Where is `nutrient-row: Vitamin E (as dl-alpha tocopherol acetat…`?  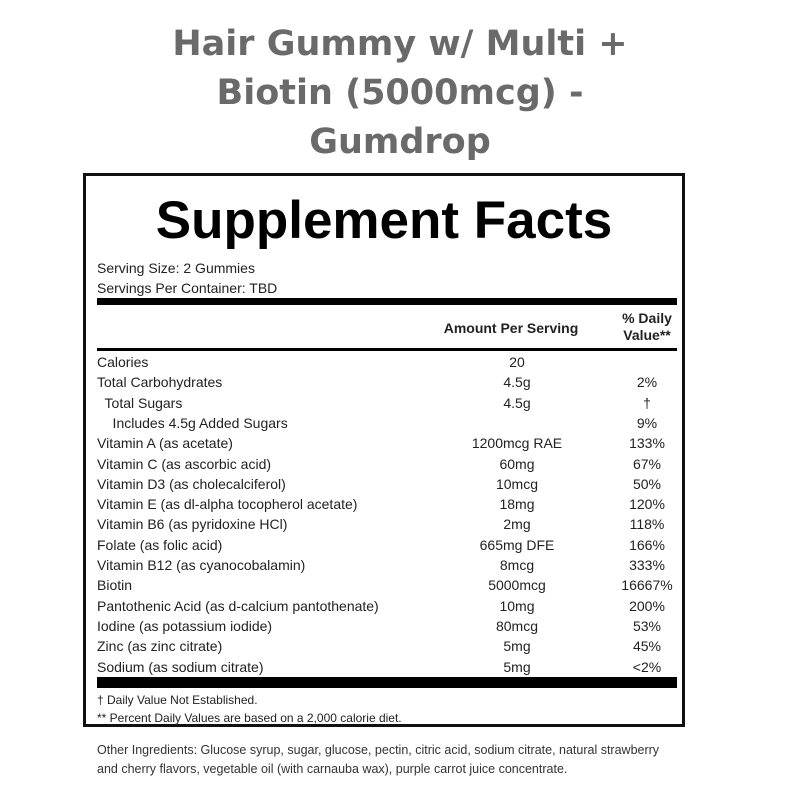
nutrient-row: Vitamin E (as dl-alpha tocopherol acetat… is located at coordinates (387, 506).